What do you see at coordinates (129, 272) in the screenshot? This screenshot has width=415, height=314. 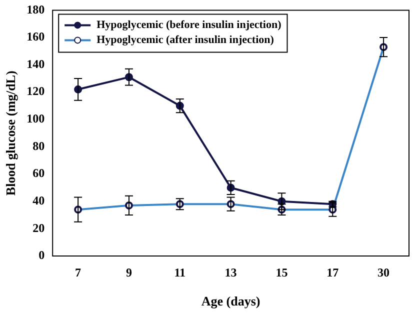 I see `x-tick-label: 9` at bounding box center [129, 272].